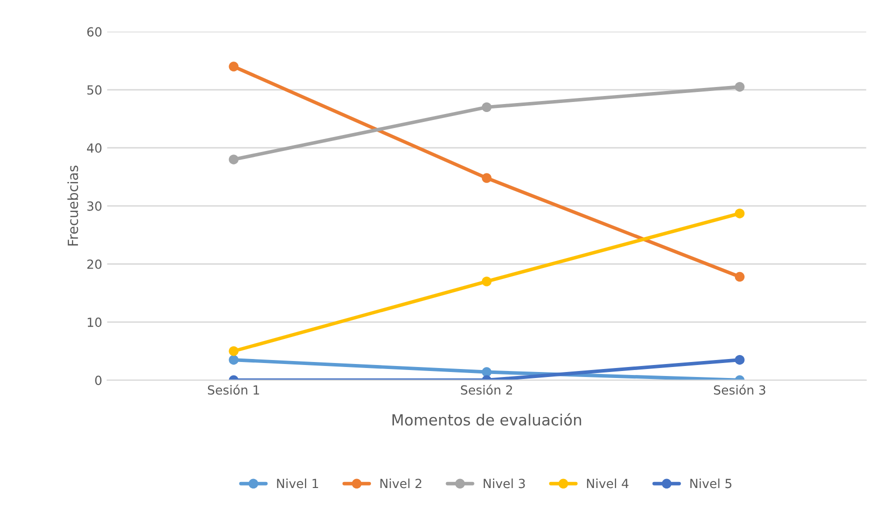  I want to click on y-tick-label: 40, so click(94, 148).